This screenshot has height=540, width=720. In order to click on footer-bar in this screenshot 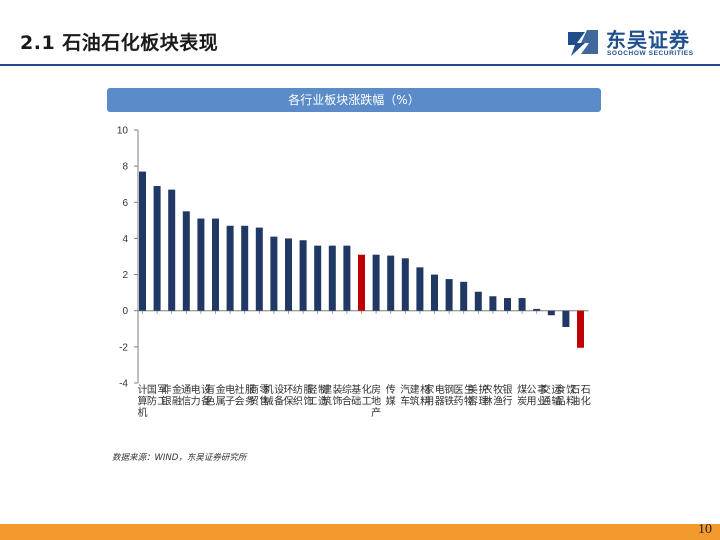, I will do `click(360, 532)`.